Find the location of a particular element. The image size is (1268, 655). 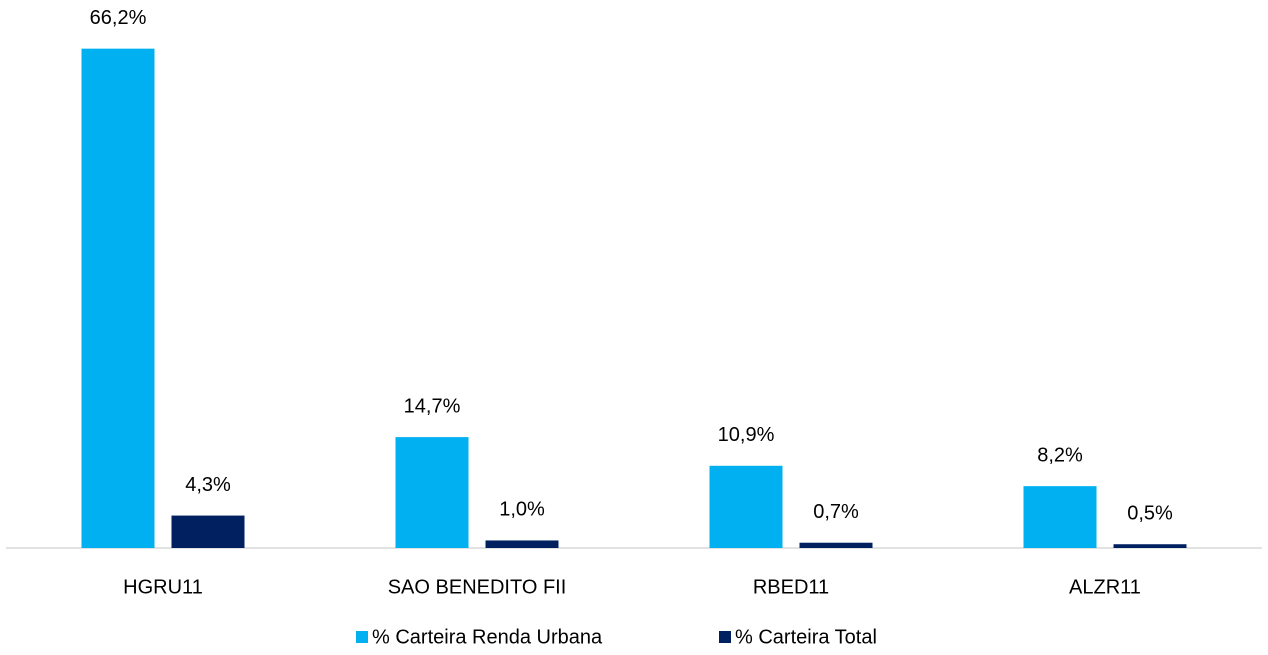

data-label: 1,0% is located at coordinates (522, 510).